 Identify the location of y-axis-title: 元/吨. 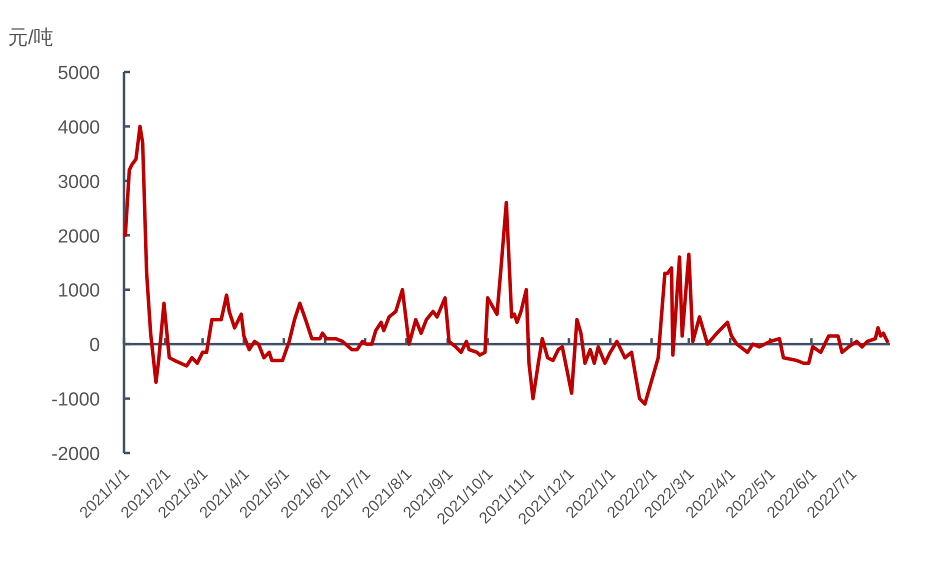
(31, 38).